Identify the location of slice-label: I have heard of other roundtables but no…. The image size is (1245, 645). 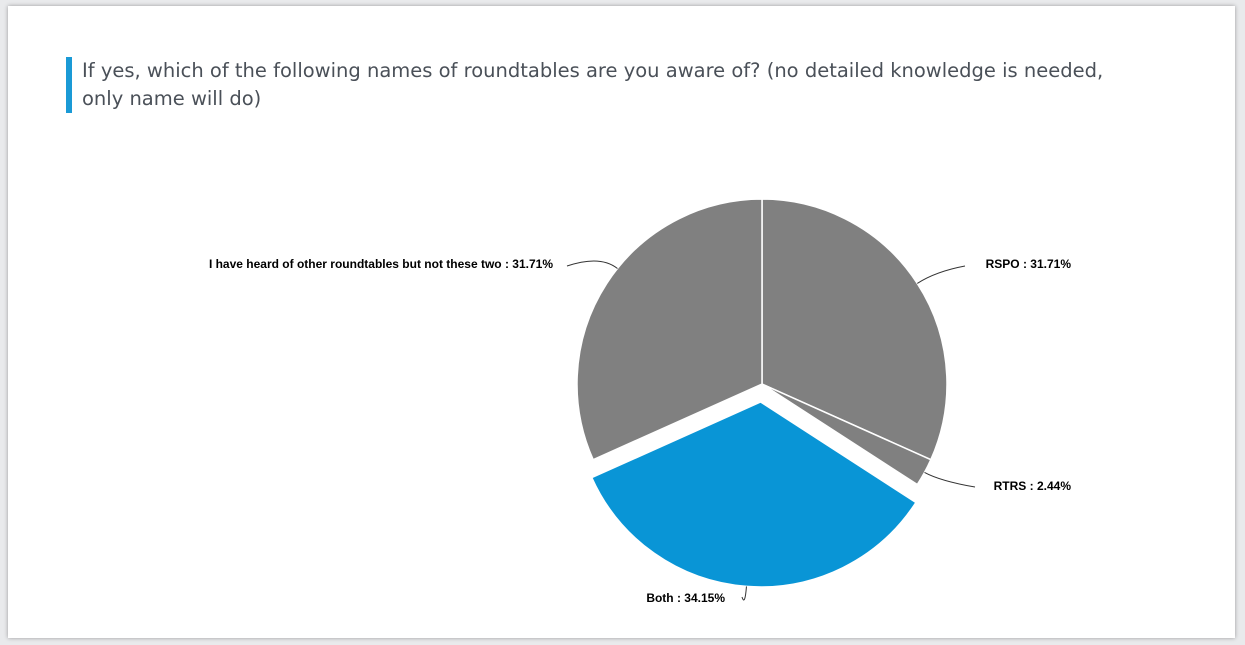
(381, 264).